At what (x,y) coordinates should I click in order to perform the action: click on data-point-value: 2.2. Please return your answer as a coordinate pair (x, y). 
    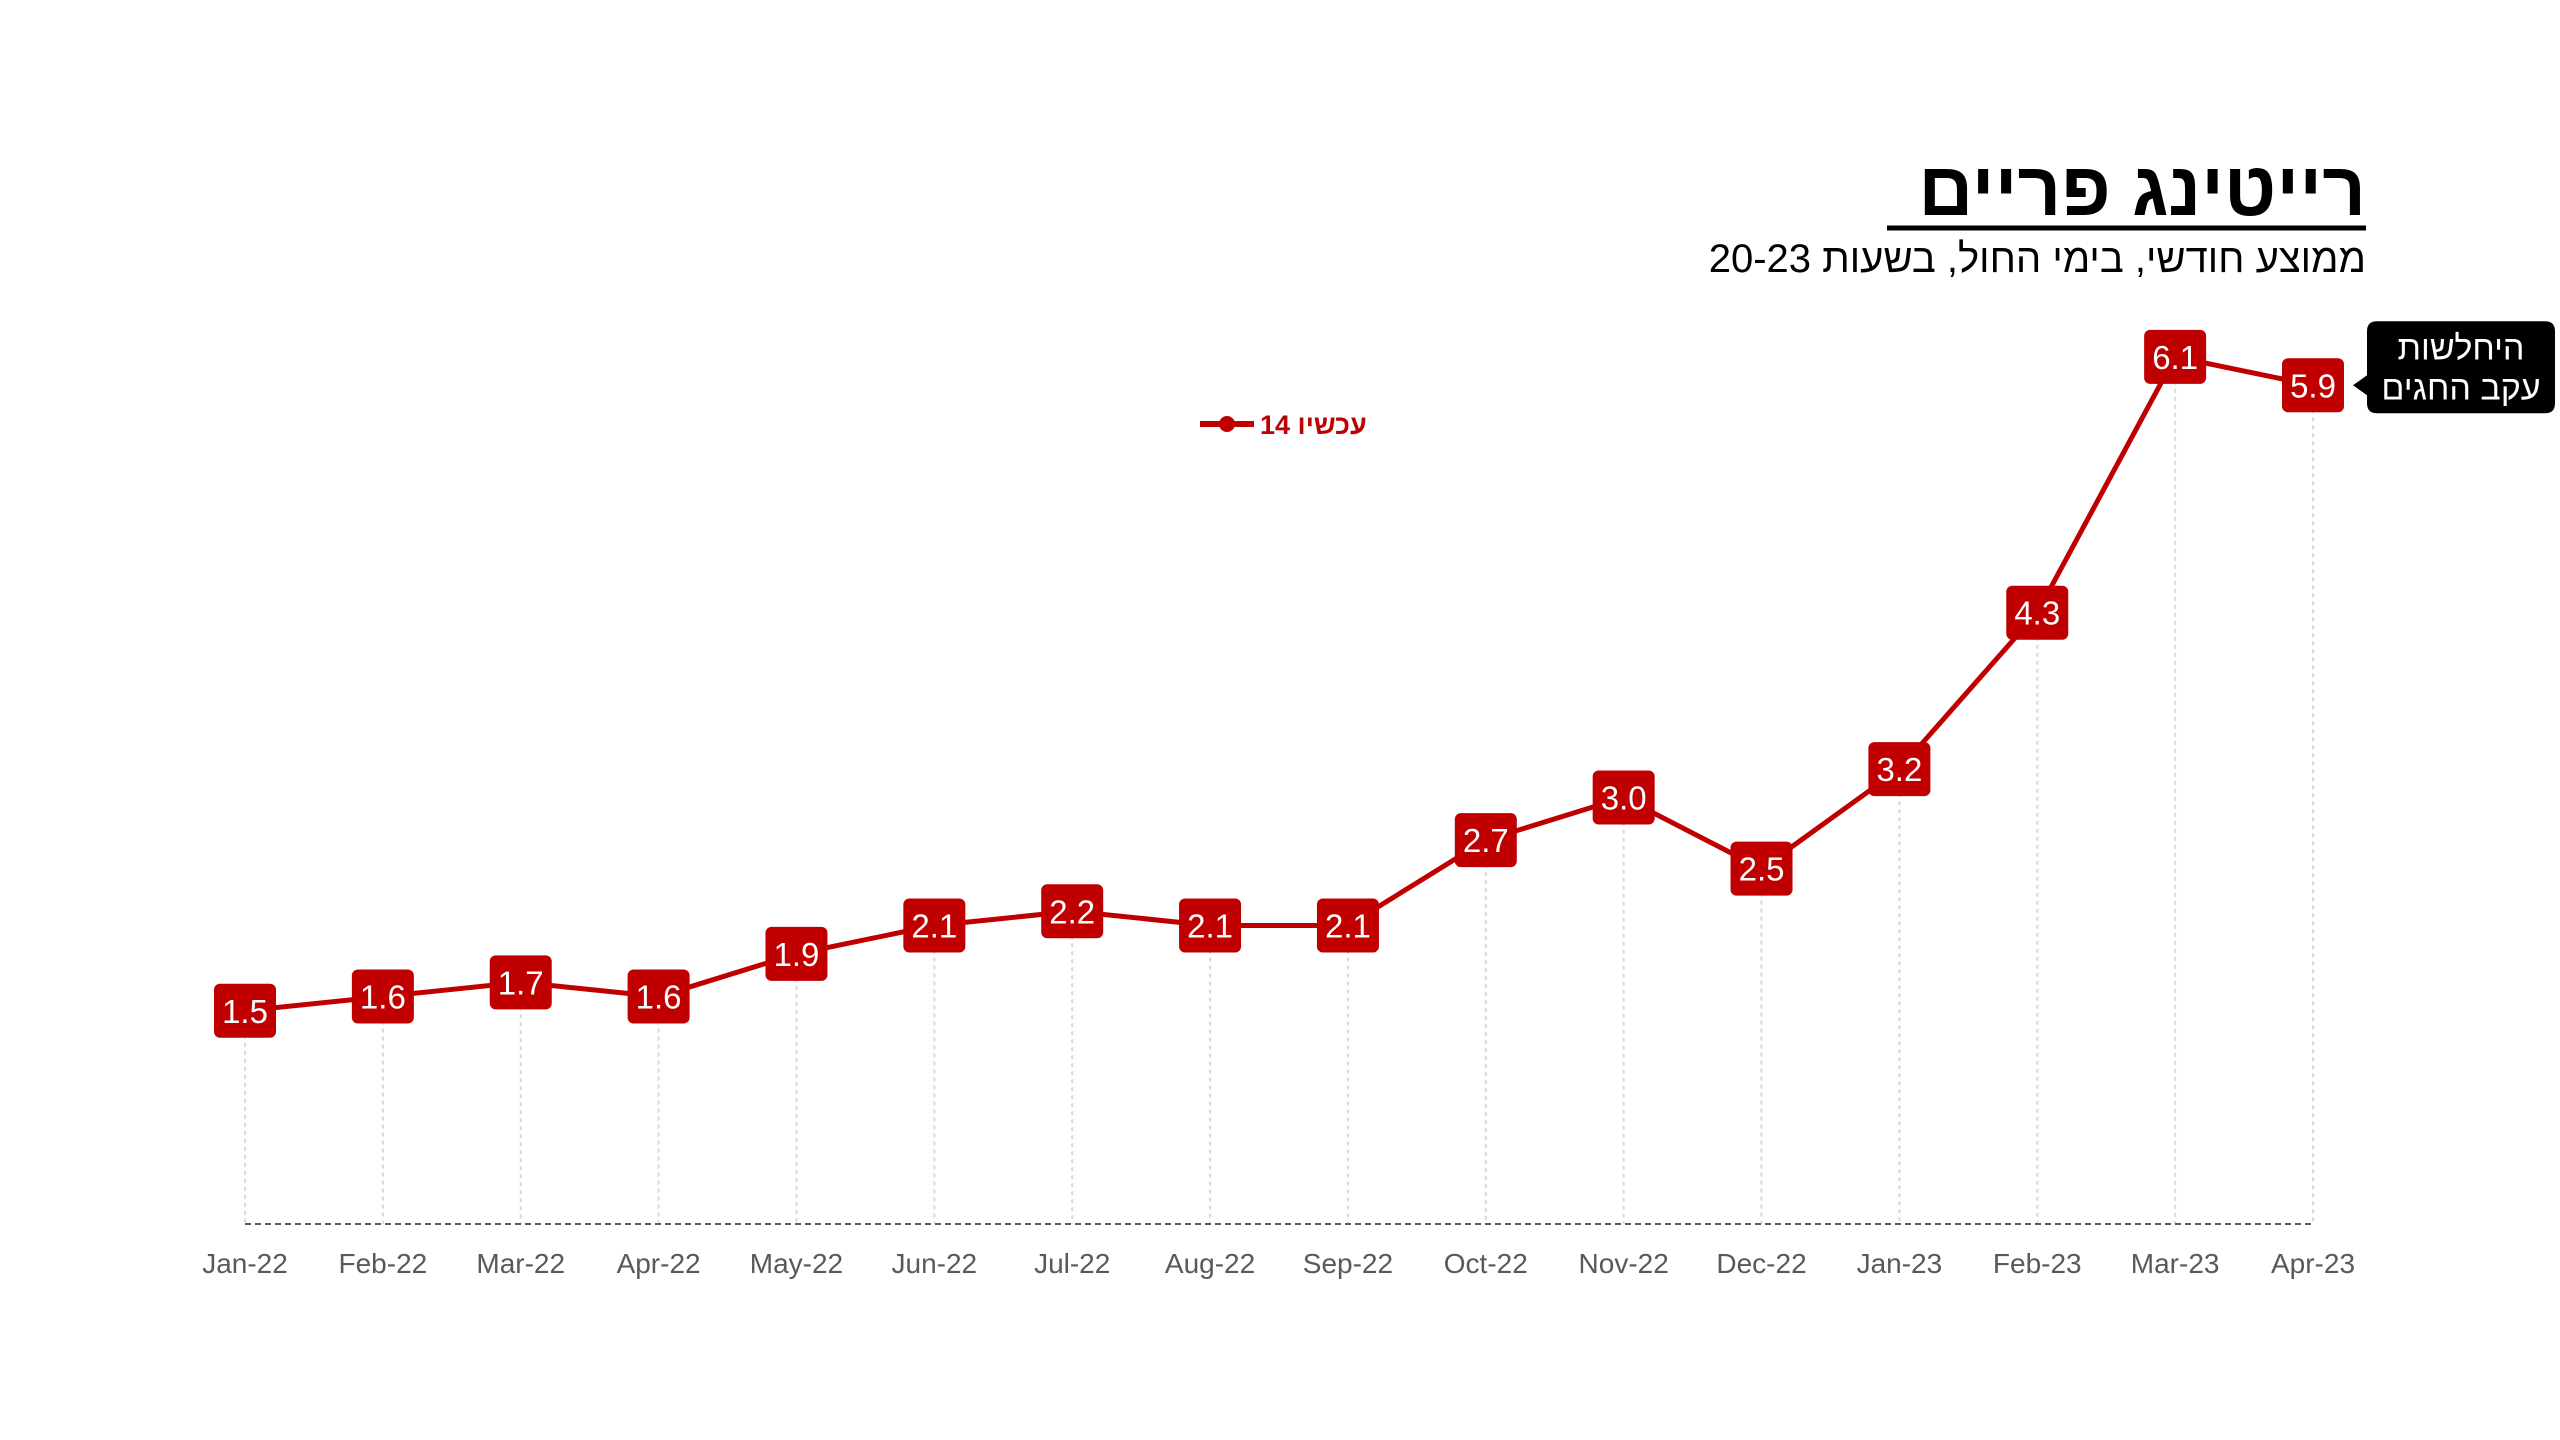
    Looking at the image, I should click on (1072, 911).